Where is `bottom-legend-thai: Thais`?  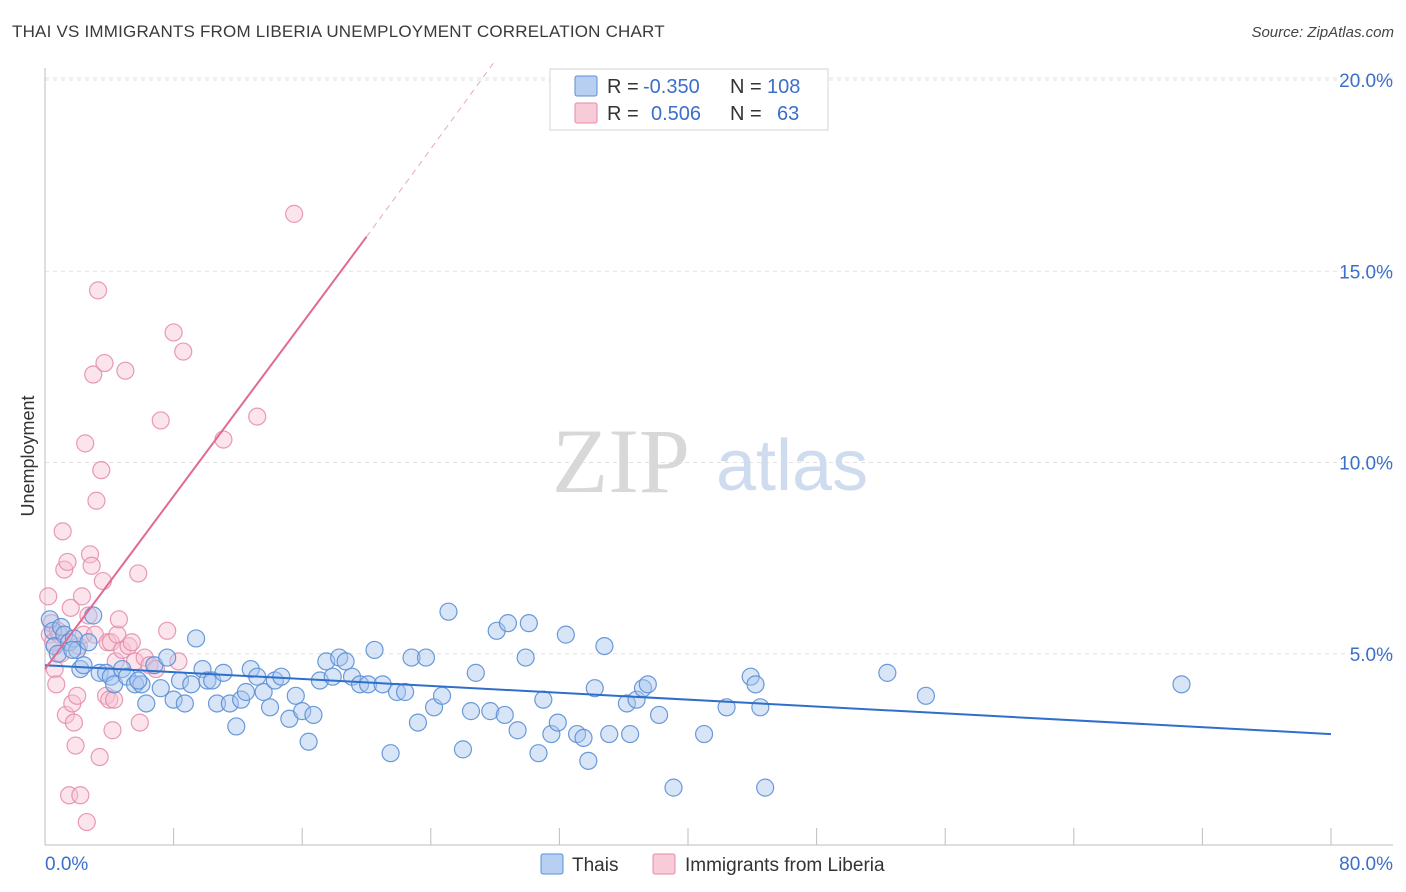 bottom-legend-thai: Thais is located at coordinates (595, 865).